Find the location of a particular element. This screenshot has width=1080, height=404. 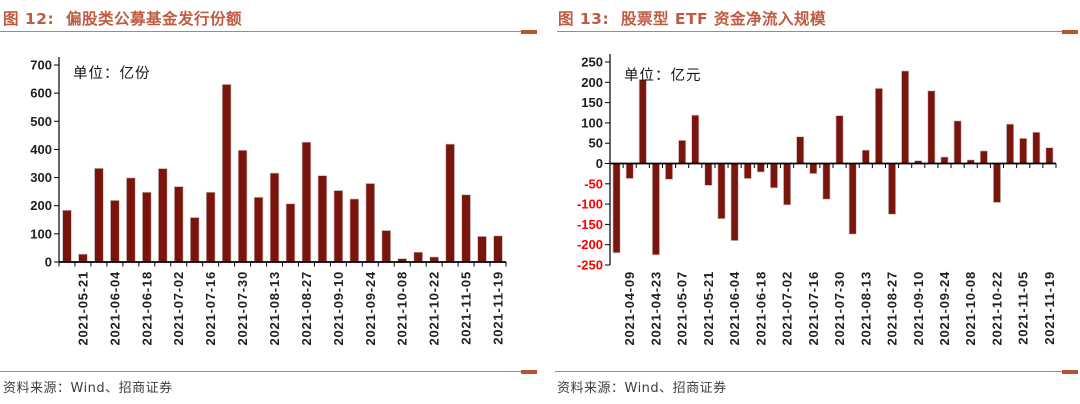

y-tick-label: 500 is located at coordinates (41, 121).